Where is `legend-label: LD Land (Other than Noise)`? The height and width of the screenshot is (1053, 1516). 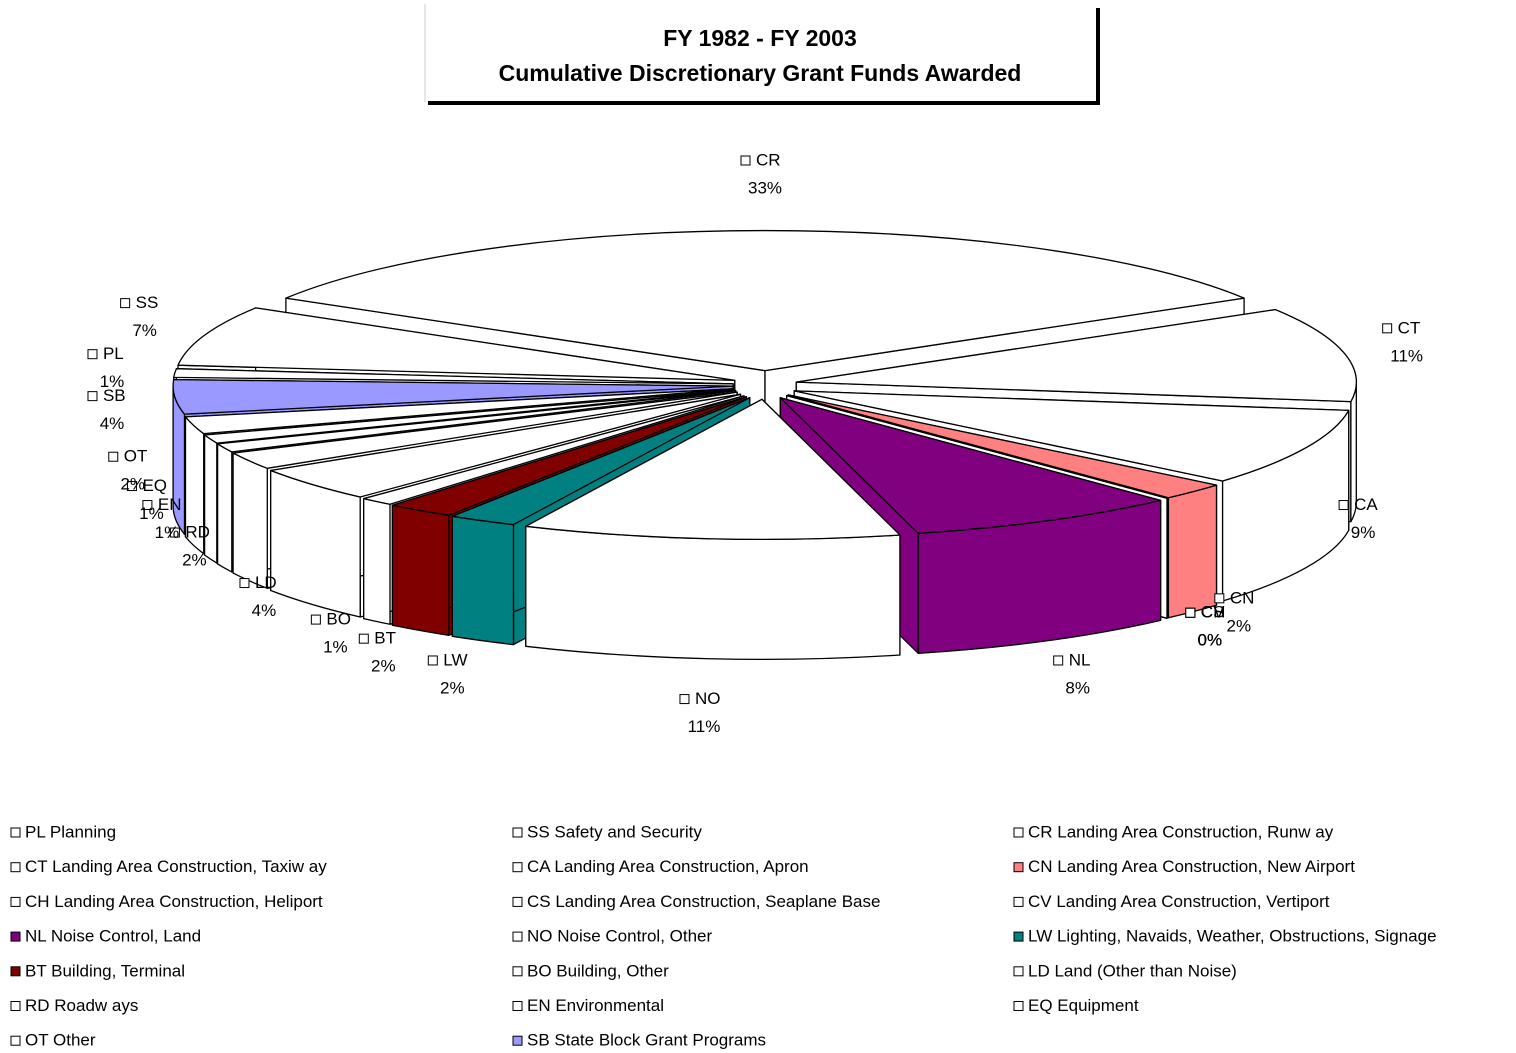
legend-label: LD Land (Other than Noise) is located at coordinates (1132, 970).